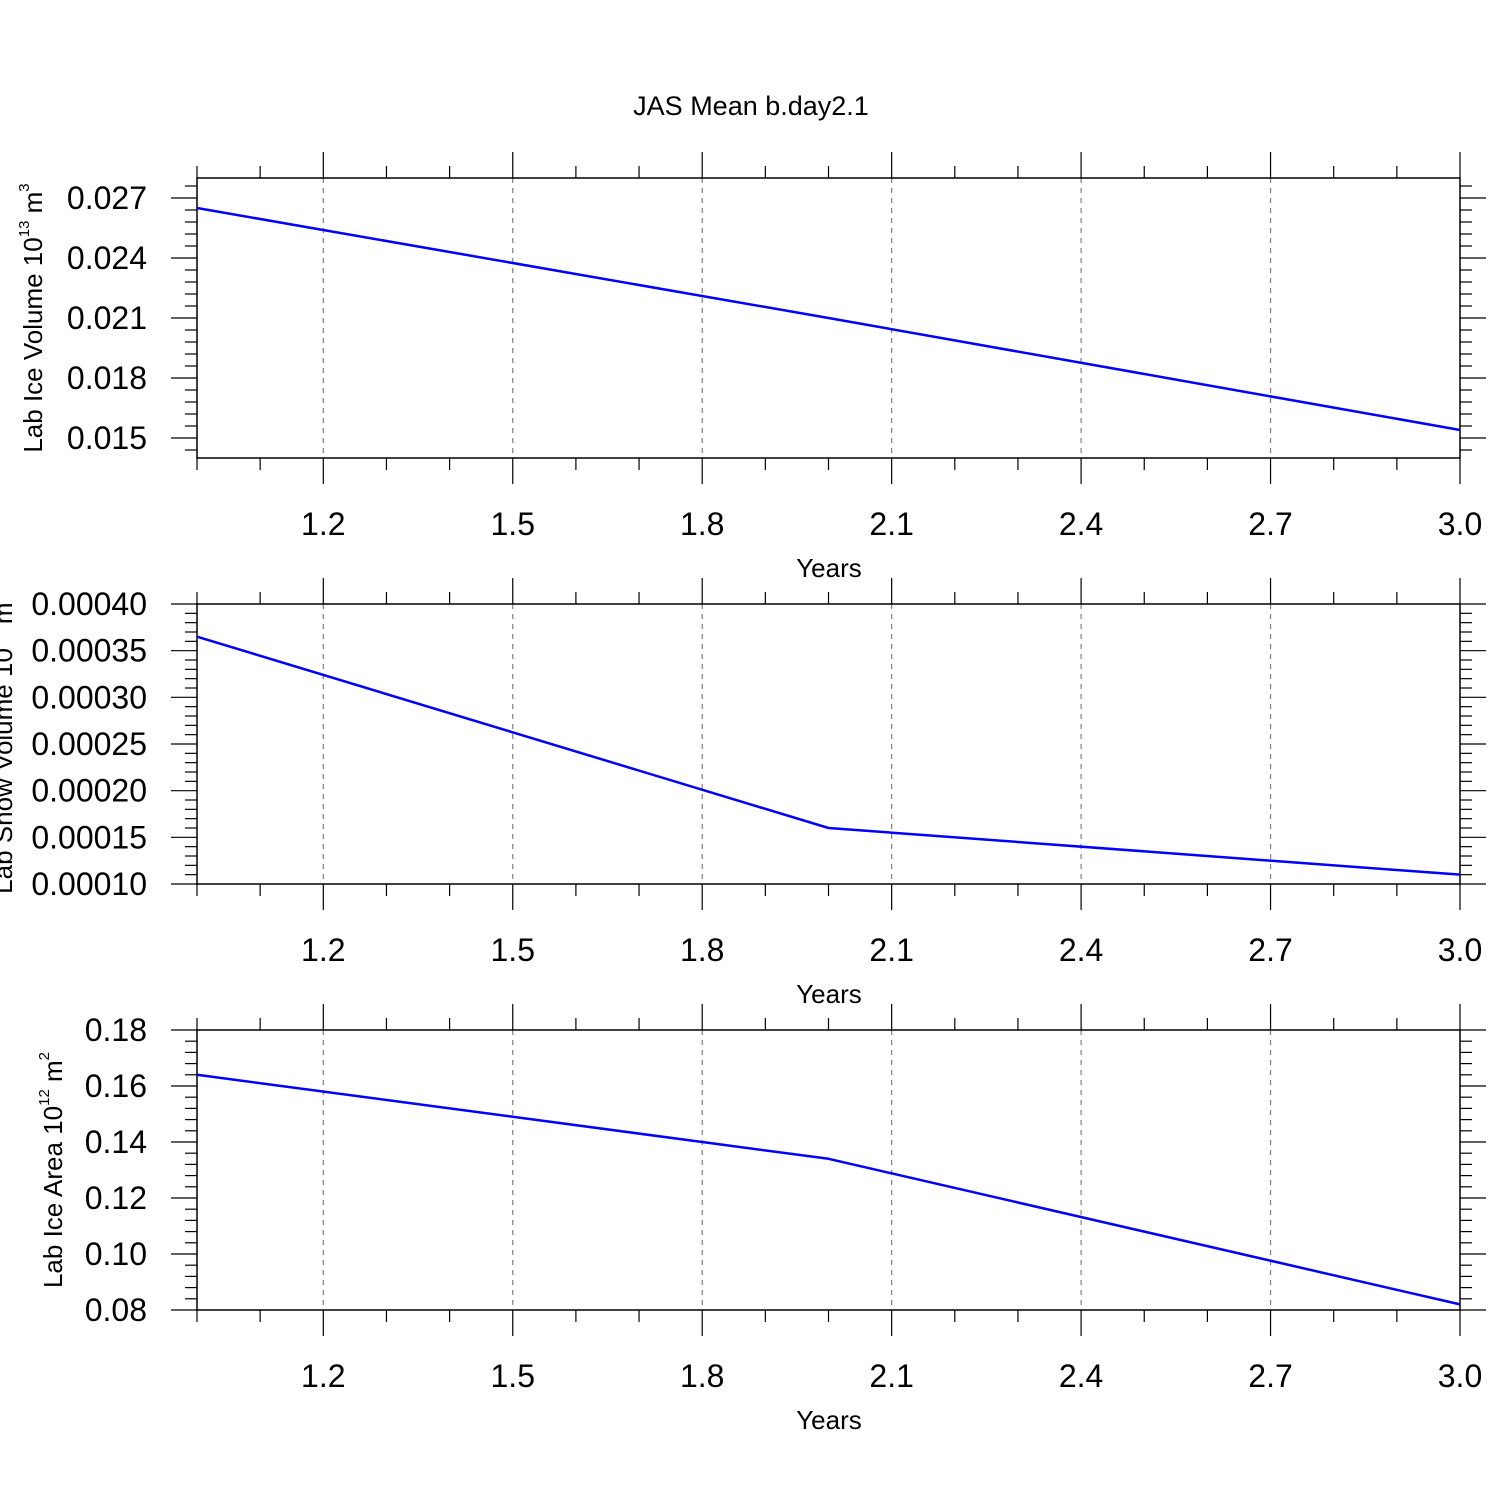  What do you see at coordinates (116, 1198) in the screenshot?
I see `y-tick-label: 0.12` at bounding box center [116, 1198].